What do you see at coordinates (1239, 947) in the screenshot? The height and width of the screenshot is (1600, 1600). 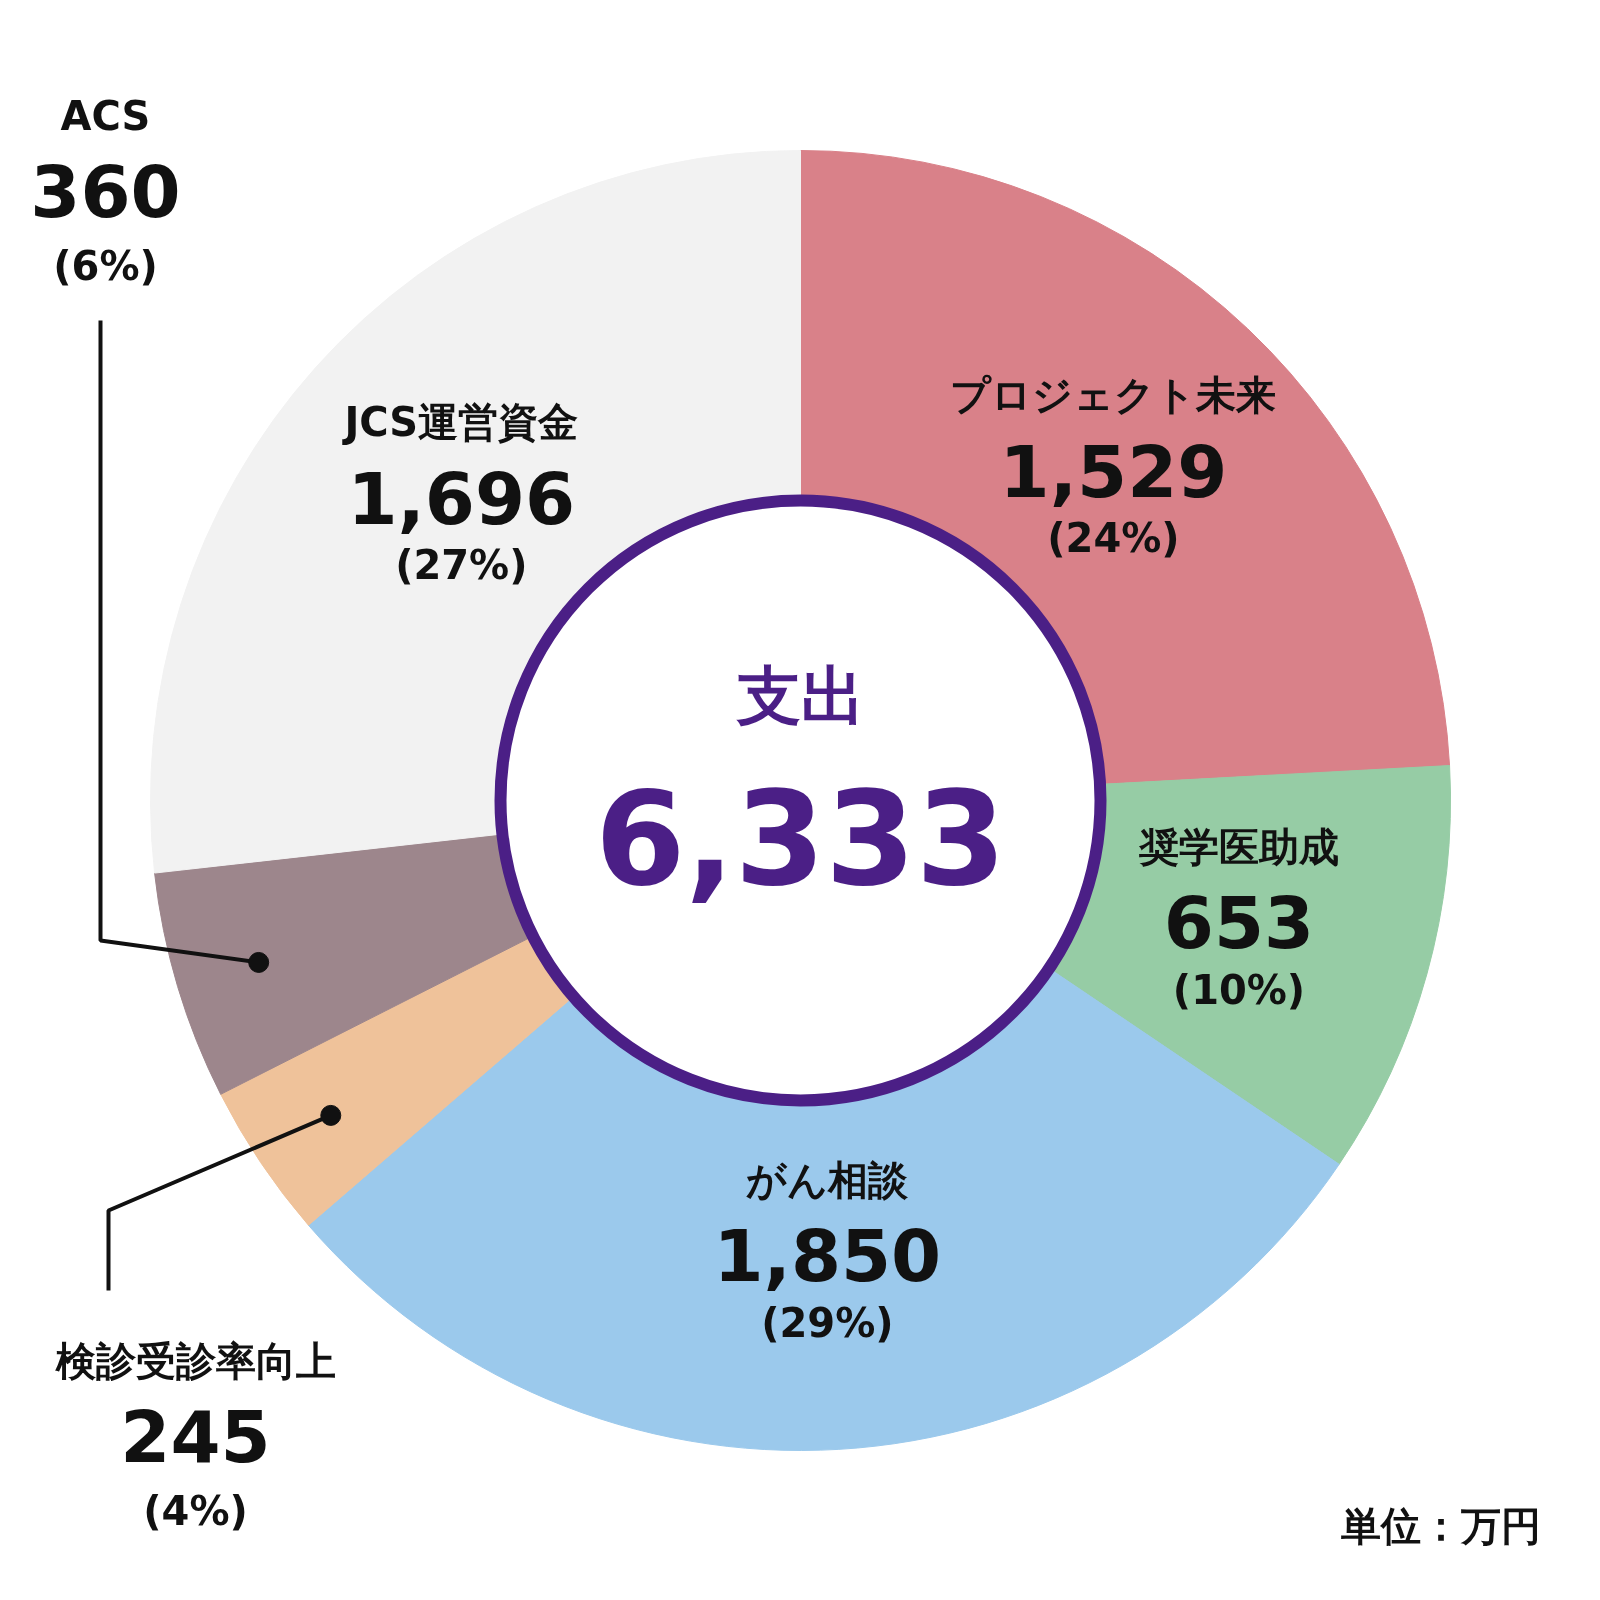 I see `data-label: 653 (10%)` at bounding box center [1239, 947].